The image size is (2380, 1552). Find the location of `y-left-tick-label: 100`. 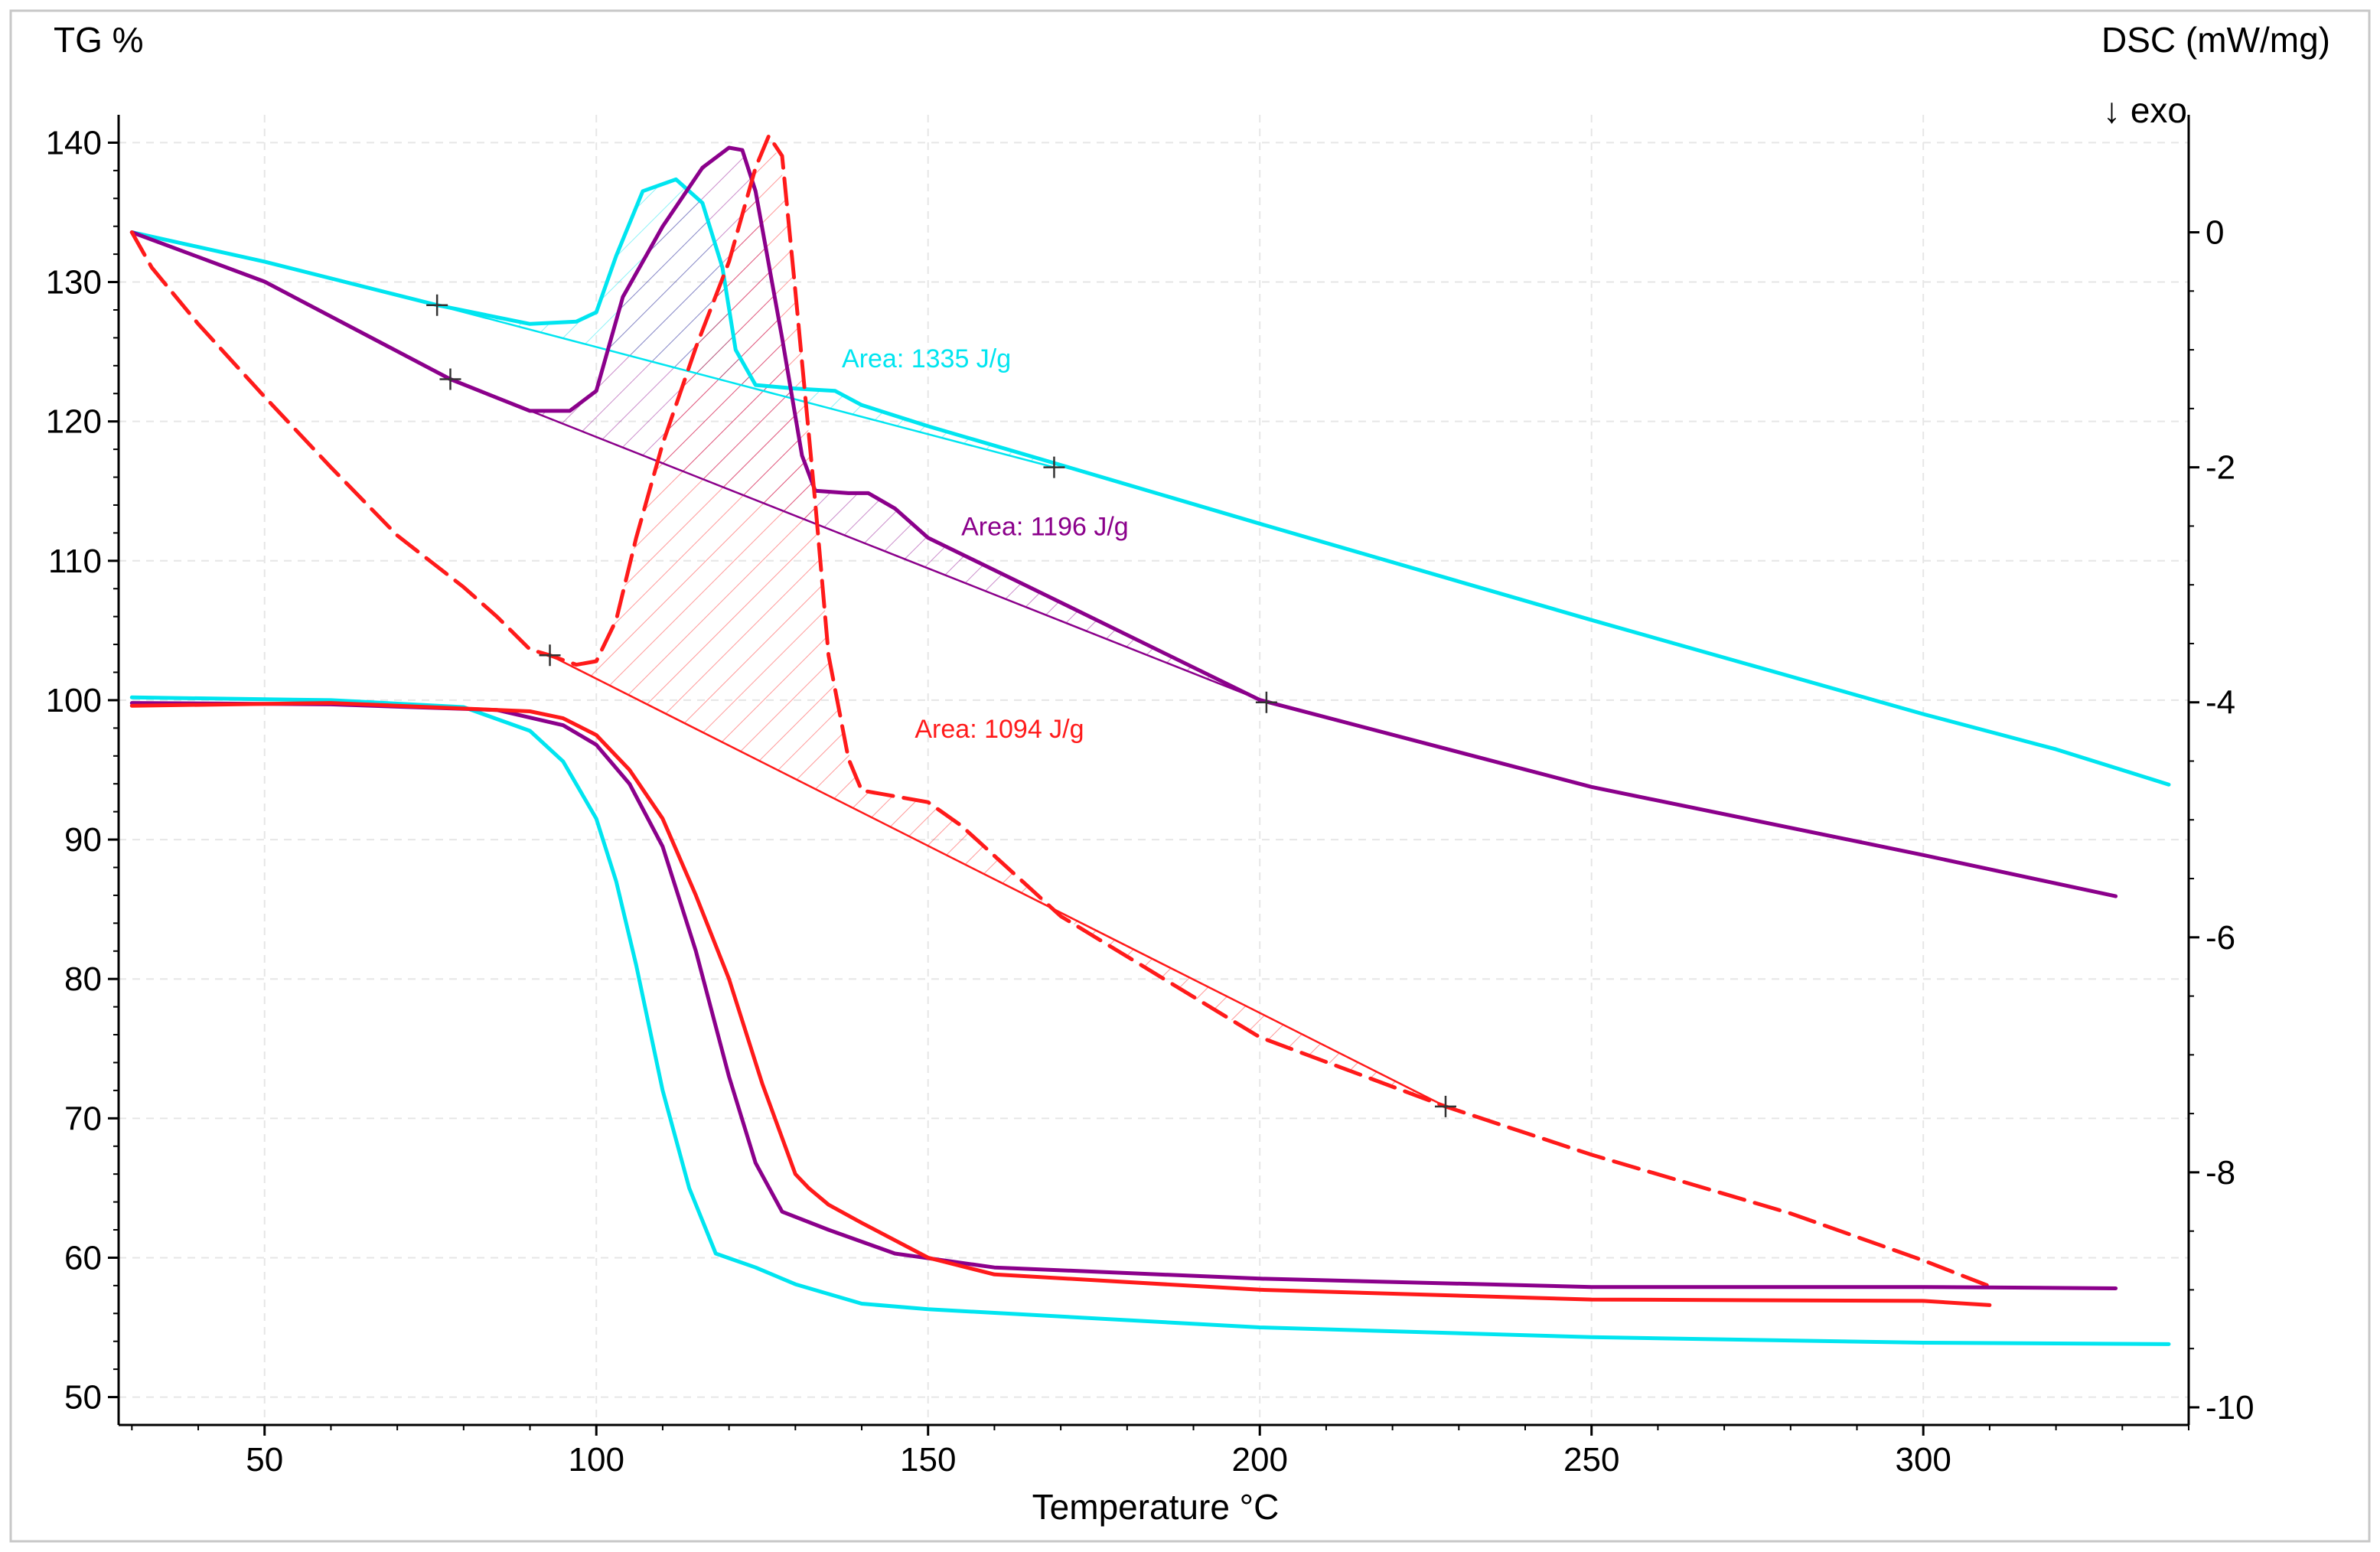

y-left-tick-label: 100 is located at coordinates (74, 700).